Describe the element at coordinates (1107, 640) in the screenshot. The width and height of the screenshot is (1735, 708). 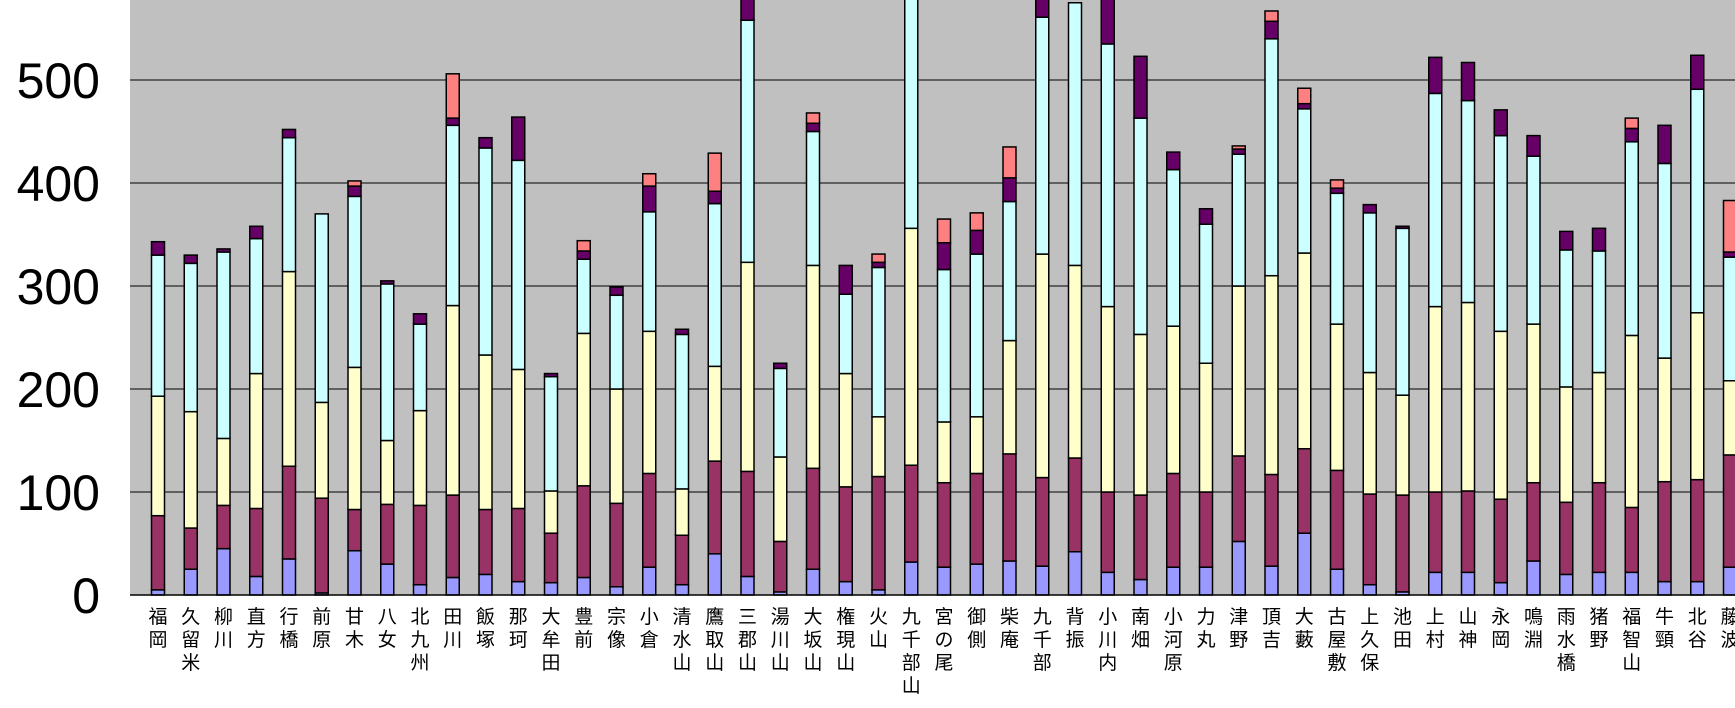
I see `x-tick-label: 小川内` at that location.